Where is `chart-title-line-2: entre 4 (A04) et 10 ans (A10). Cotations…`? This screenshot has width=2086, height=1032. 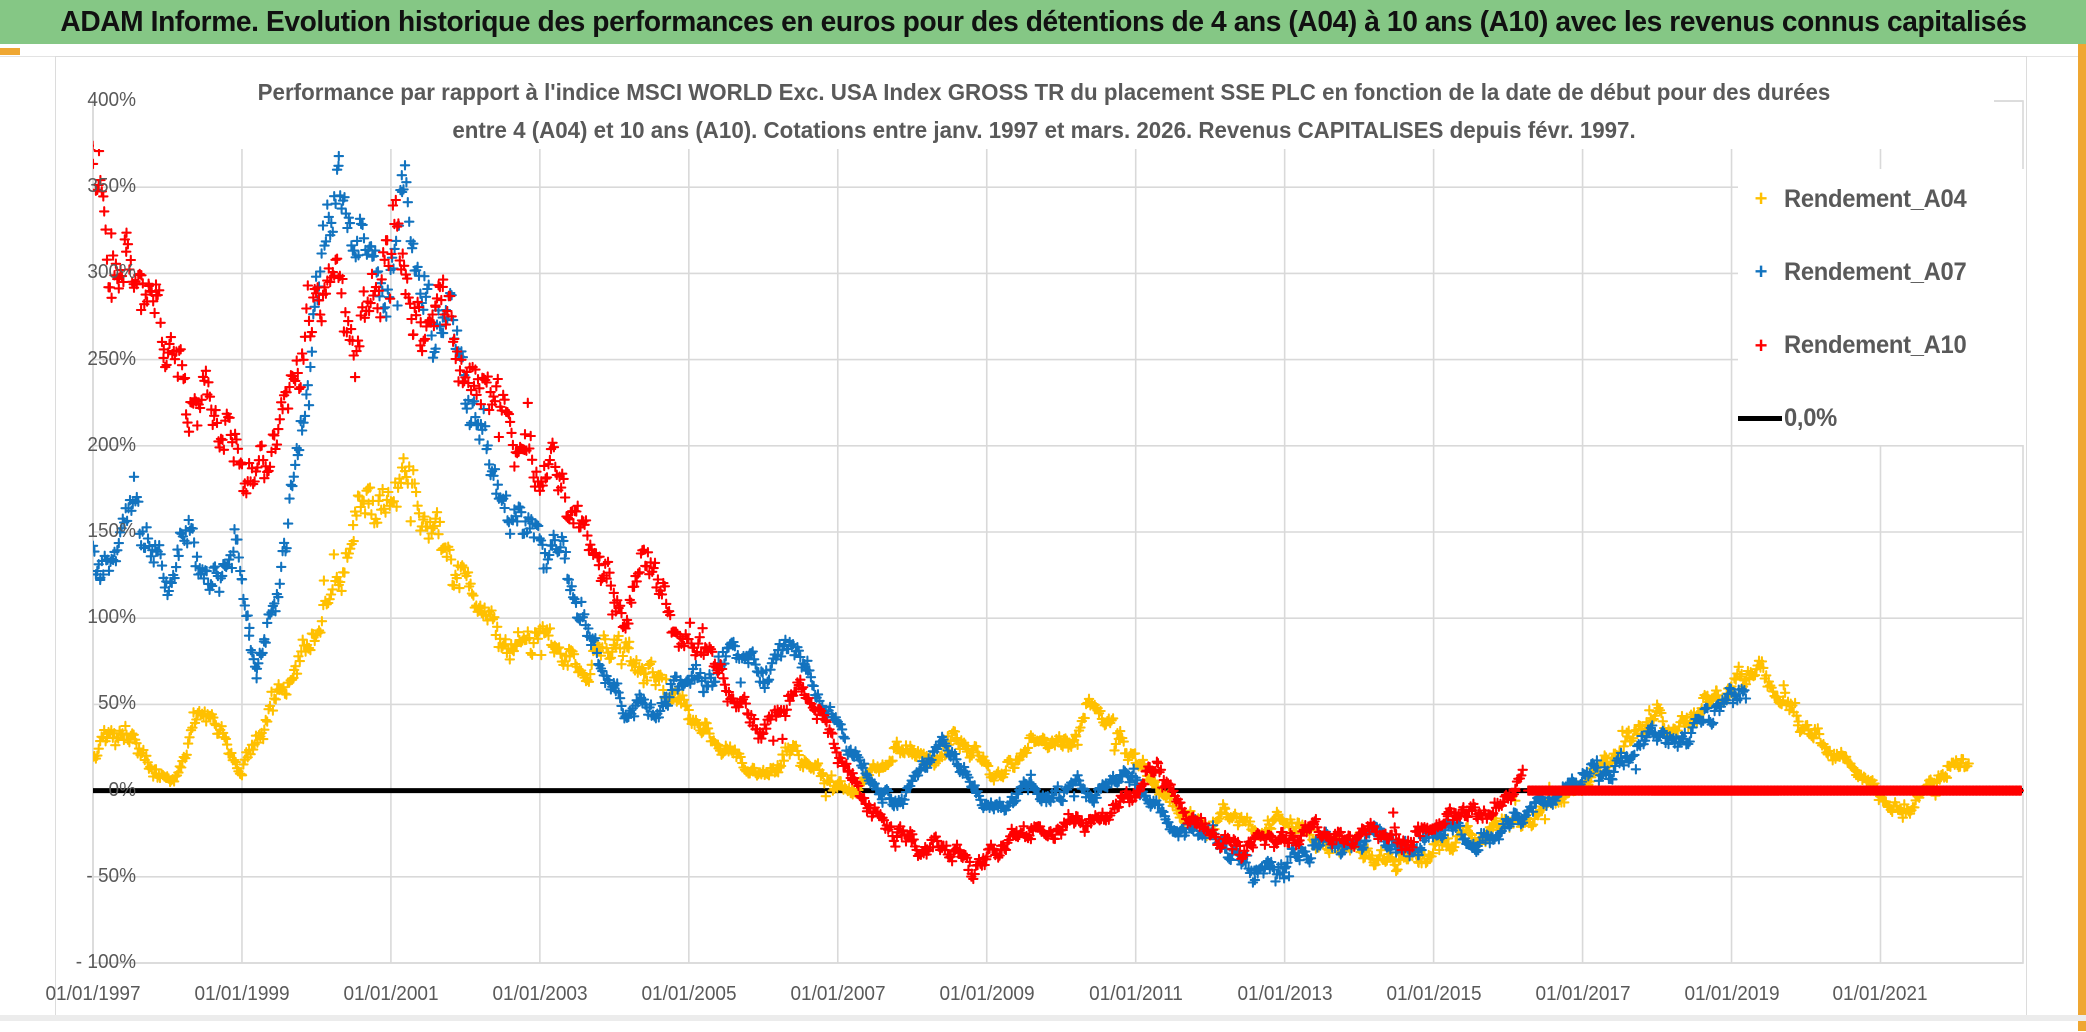
chart-title-line-2: entre 4 (A04) et 10 ans (A10). Cotations… is located at coordinates (1044, 130).